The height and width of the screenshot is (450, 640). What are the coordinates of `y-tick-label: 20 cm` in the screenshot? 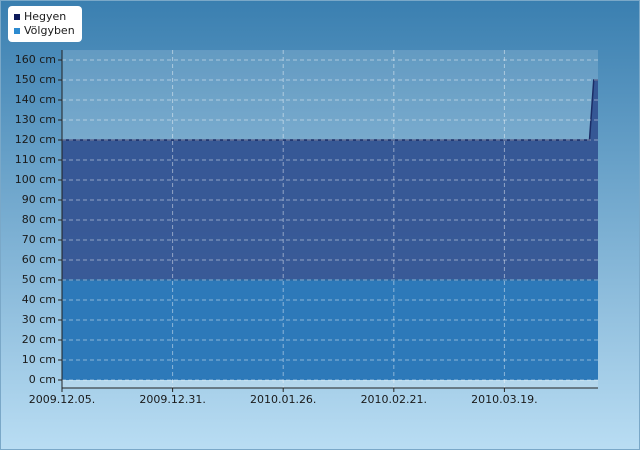 It's located at (39, 339).